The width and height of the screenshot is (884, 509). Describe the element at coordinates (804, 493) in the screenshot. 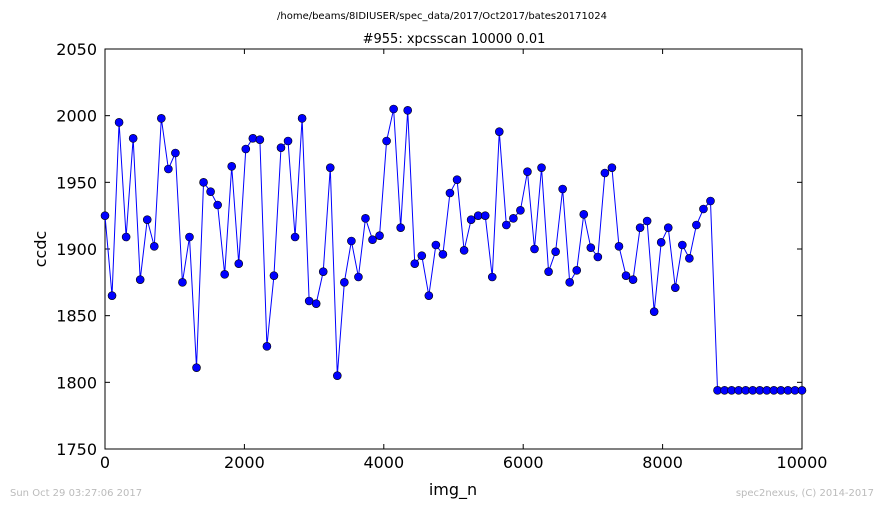

I see `footer-credit: spec2nexus, (C) 2014-2017` at that location.